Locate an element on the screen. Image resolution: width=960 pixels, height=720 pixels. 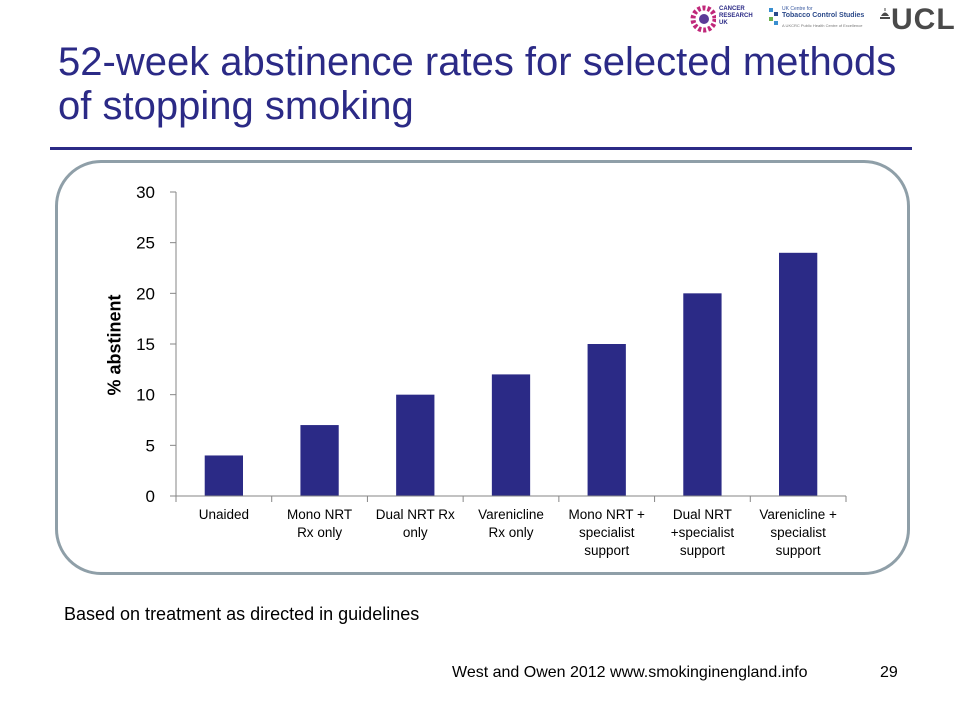
page-number: 29 is located at coordinates (889, 672).